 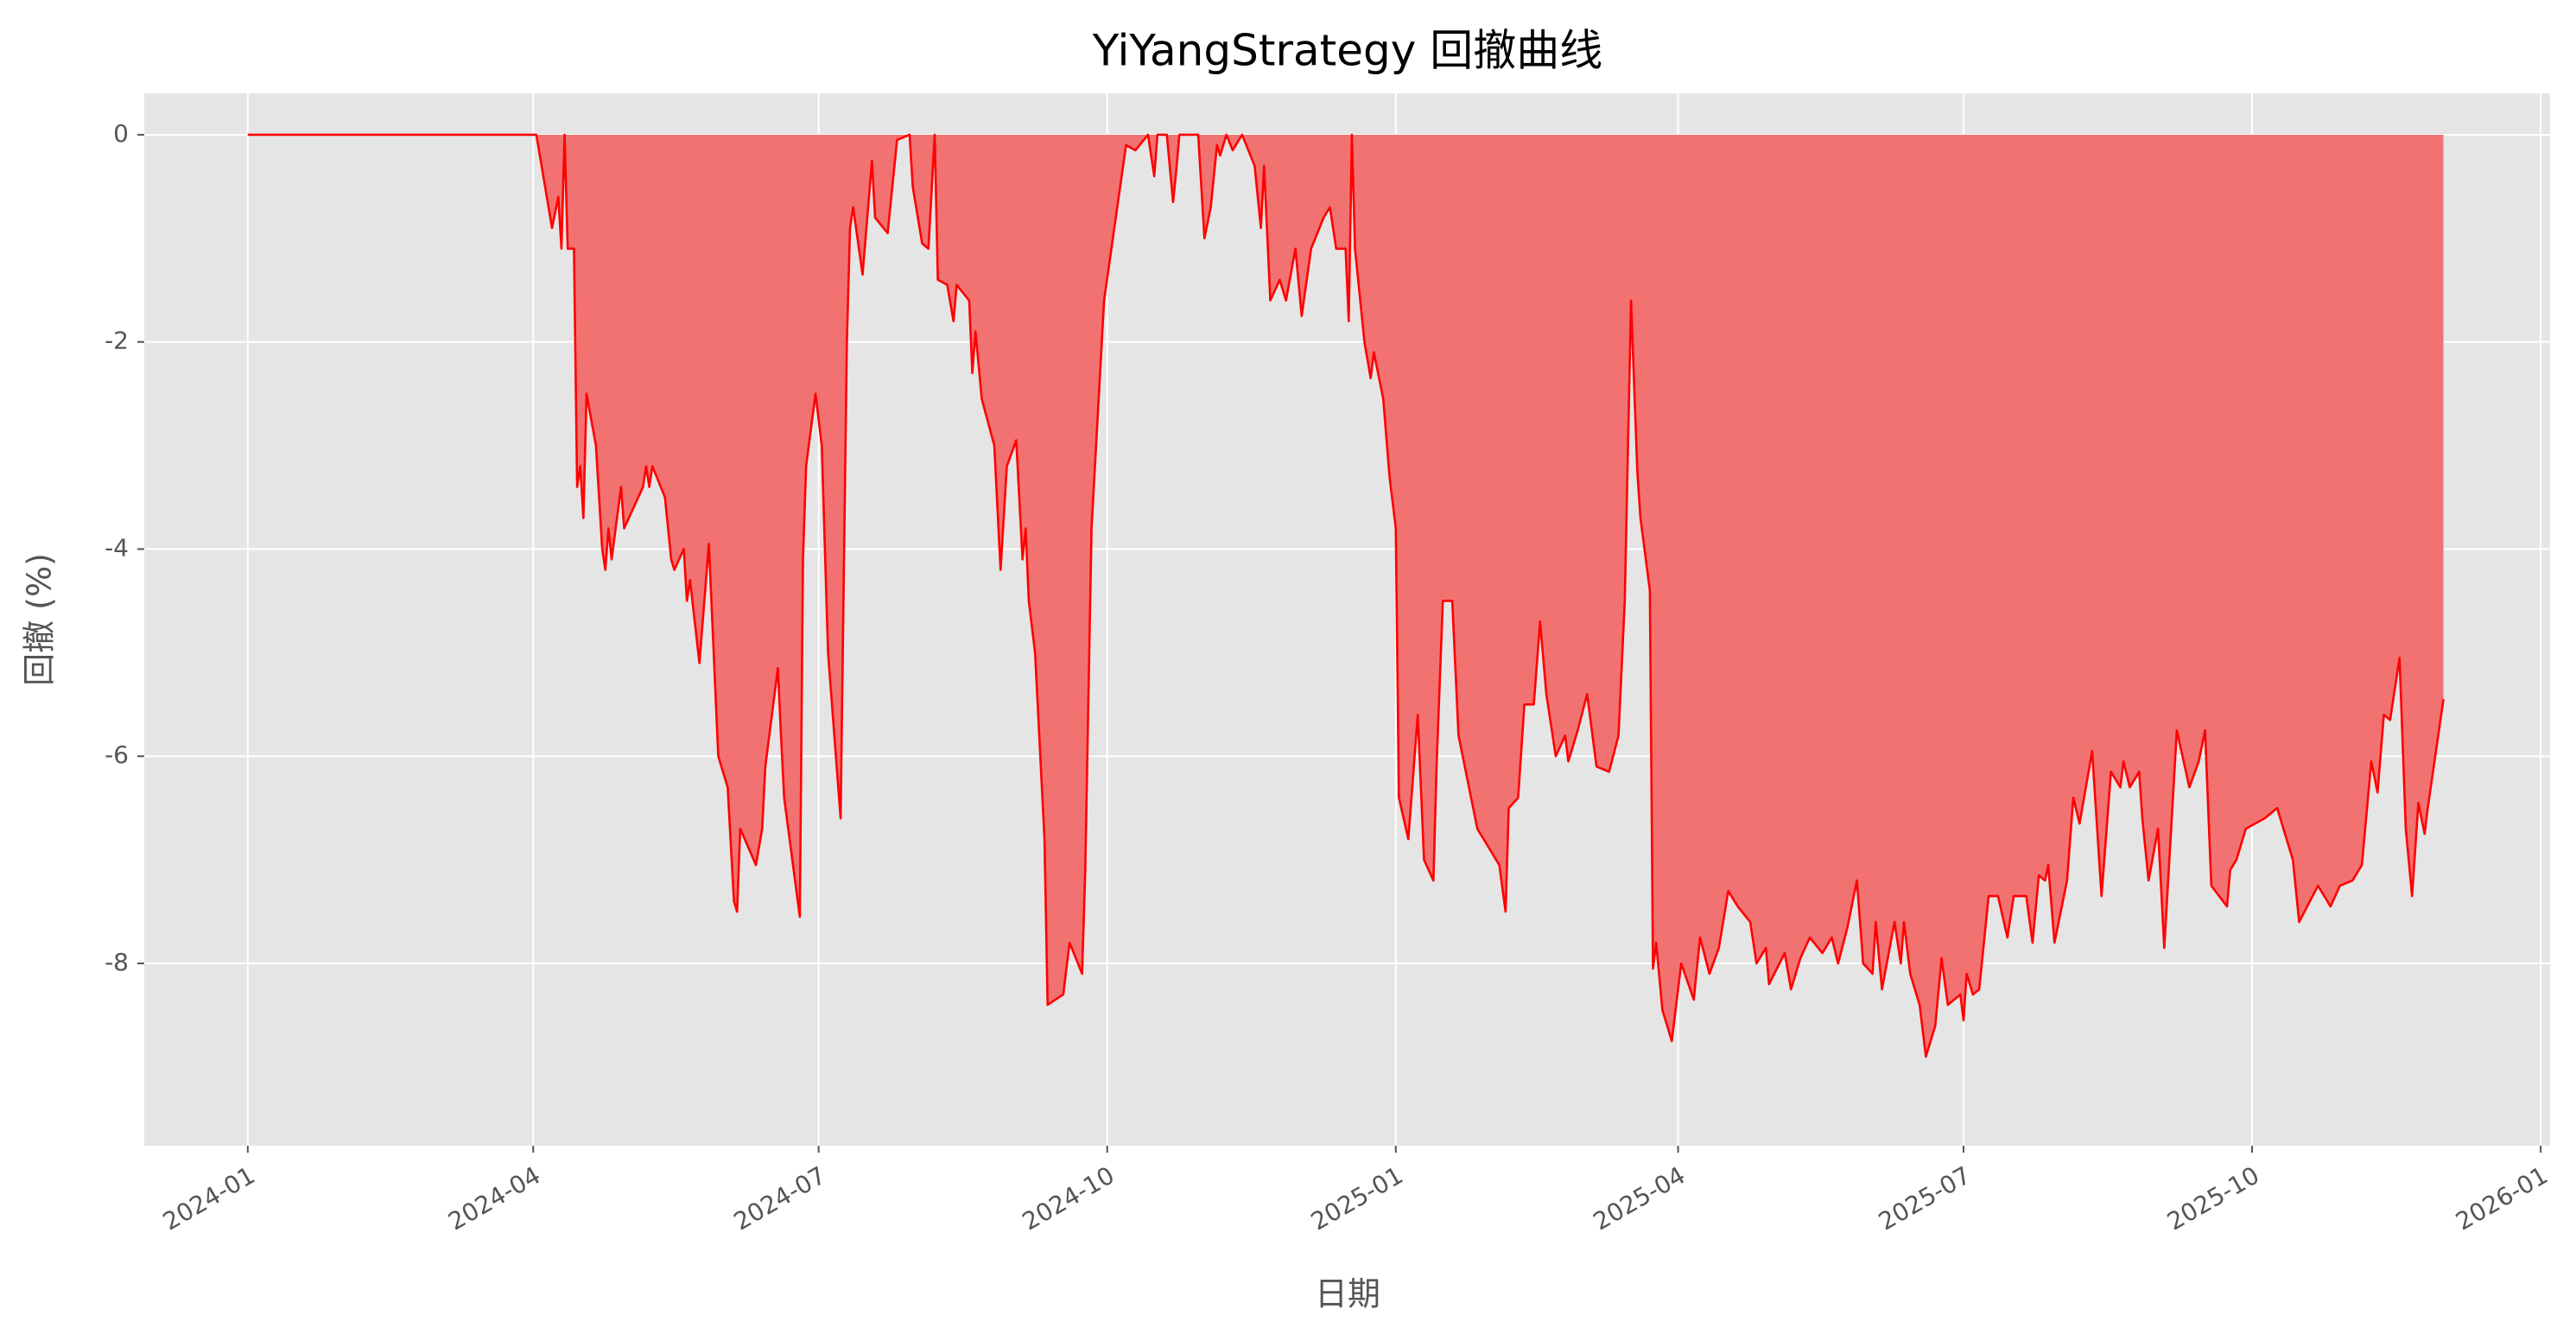 What do you see at coordinates (117, 962) in the screenshot?
I see `y-tick-label: -8` at bounding box center [117, 962].